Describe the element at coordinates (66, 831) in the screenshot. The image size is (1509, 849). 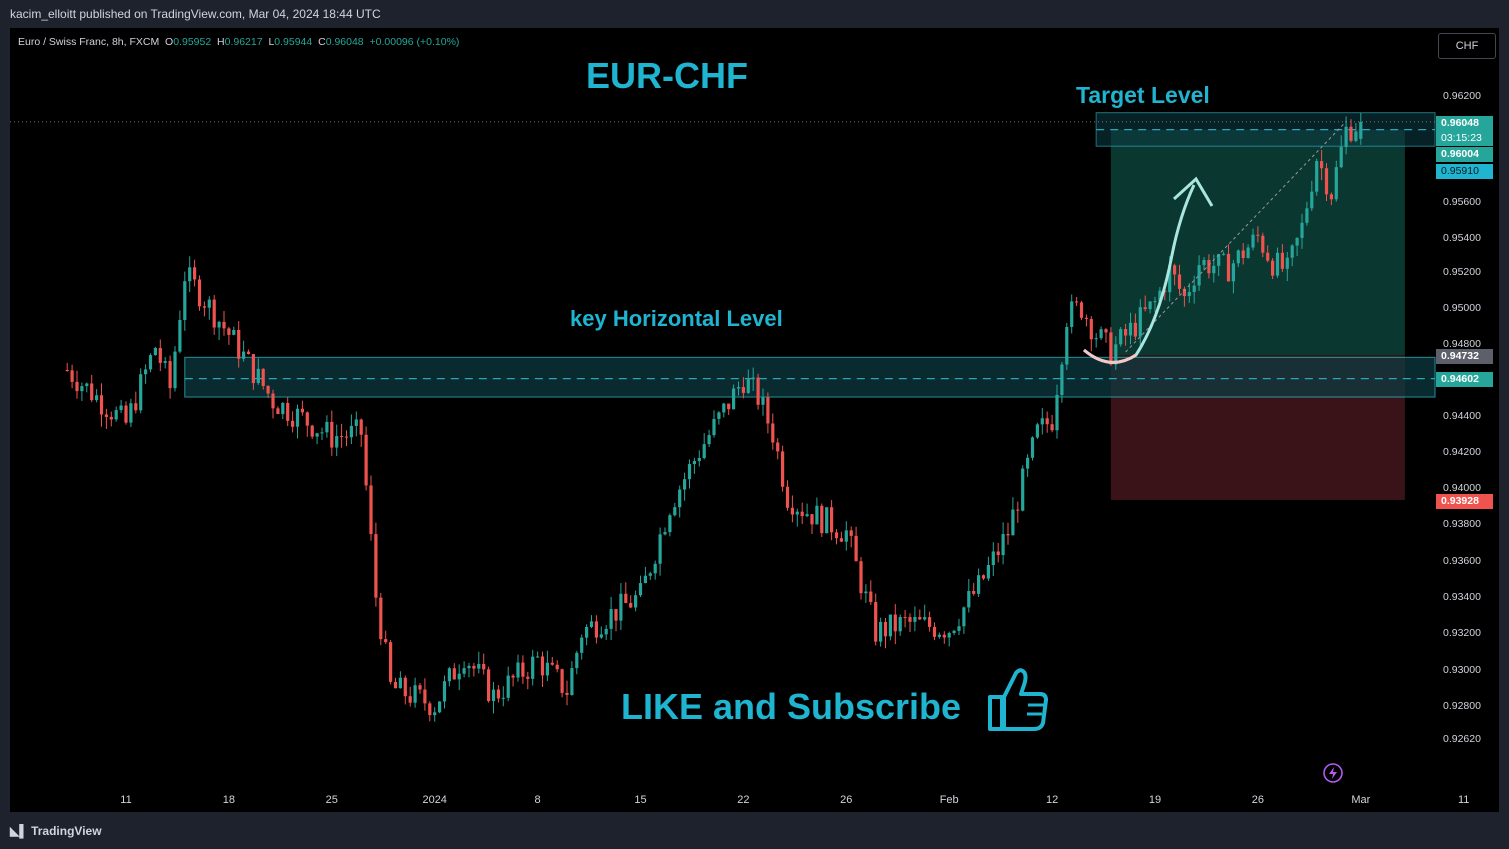
I see `tradingview-logo-text: TradingView` at that location.